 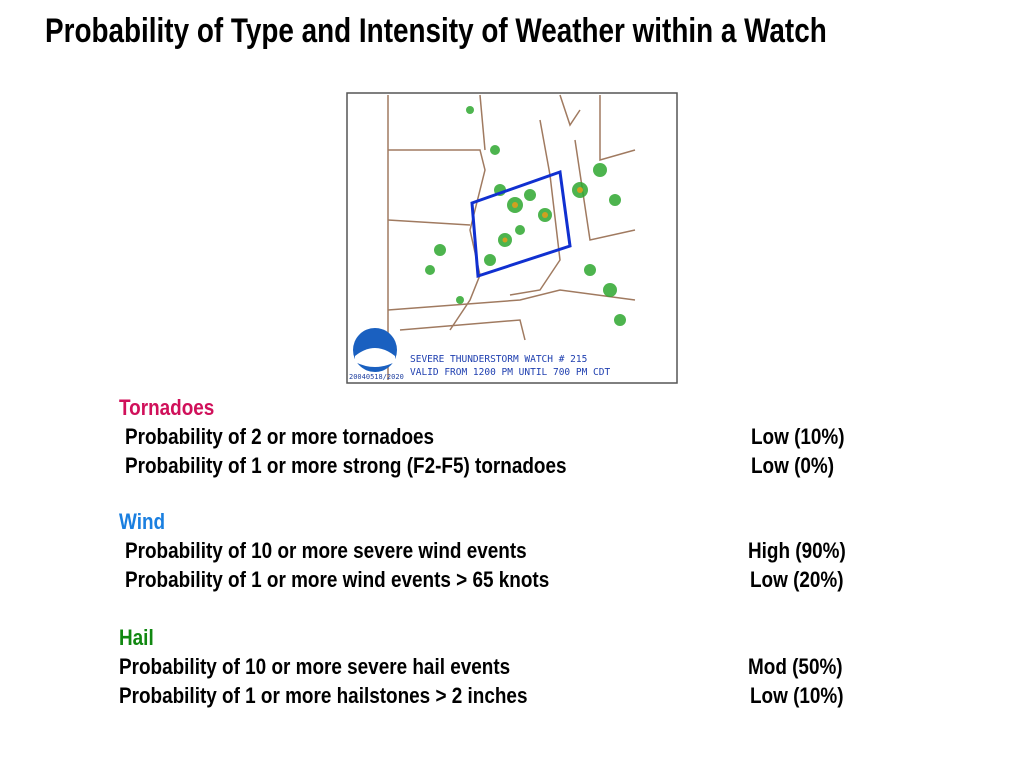 What do you see at coordinates (797, 550) in the screenshot?
I see `item-value: High (90%)` at bounding box center [797, 550].